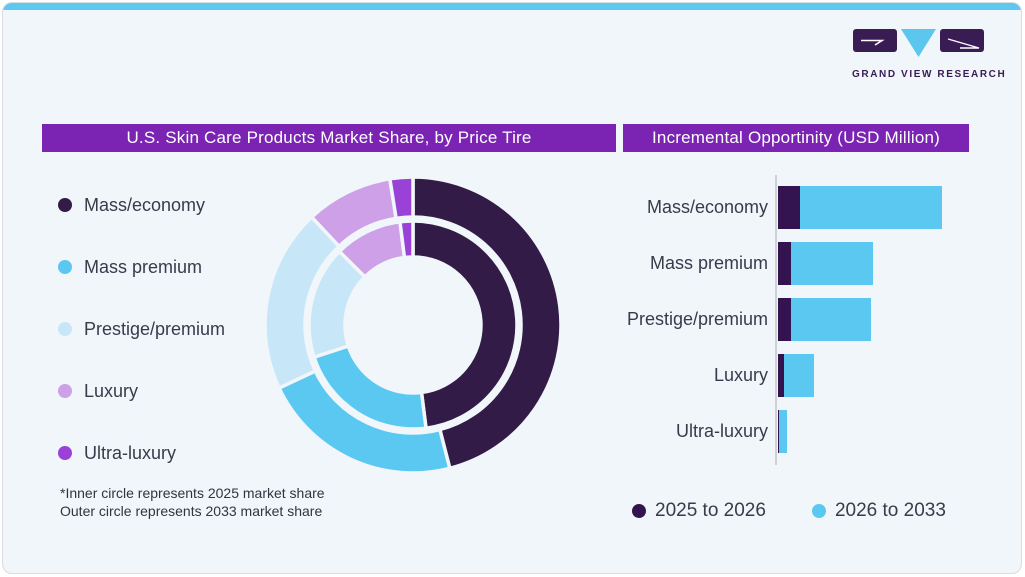 The width and height of the screenshot is (1025, 577). Describe the element at coordinates (796, 138) in the screenshot. I see `right-panel-title: Incremental Opportinity (USD Million)` at that location.